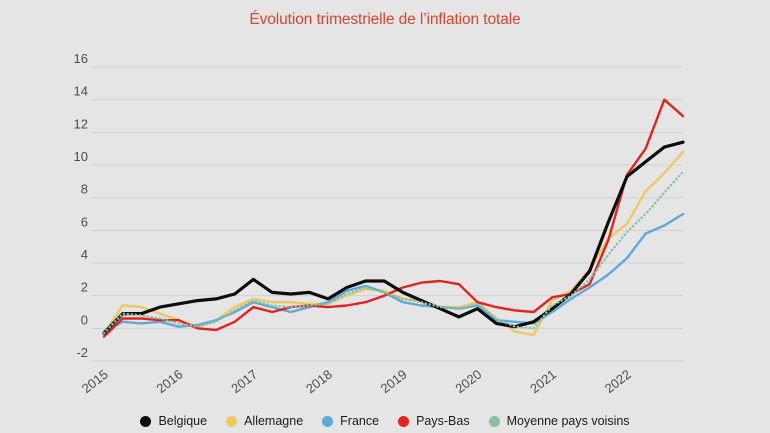 Image resolution: width=770 pixels, height=433 pixels. I want to click on legend-item-belgique: Belgique, so click(173, 421).